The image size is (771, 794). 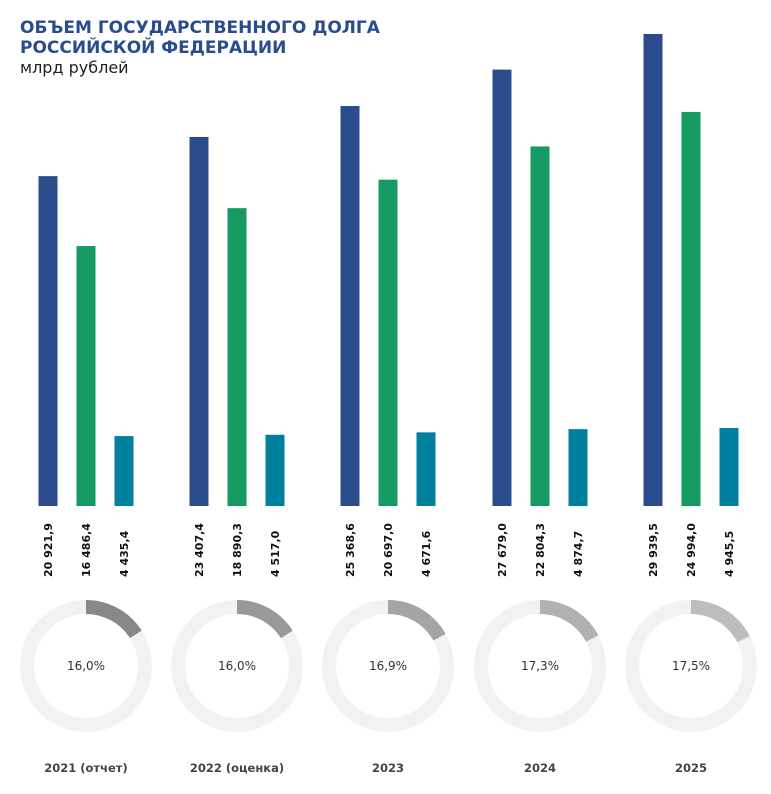 I want to click on year-group: 25 368,6 20 697,0 4 671,6 16,9% 2023, so click(x=388, y=440).